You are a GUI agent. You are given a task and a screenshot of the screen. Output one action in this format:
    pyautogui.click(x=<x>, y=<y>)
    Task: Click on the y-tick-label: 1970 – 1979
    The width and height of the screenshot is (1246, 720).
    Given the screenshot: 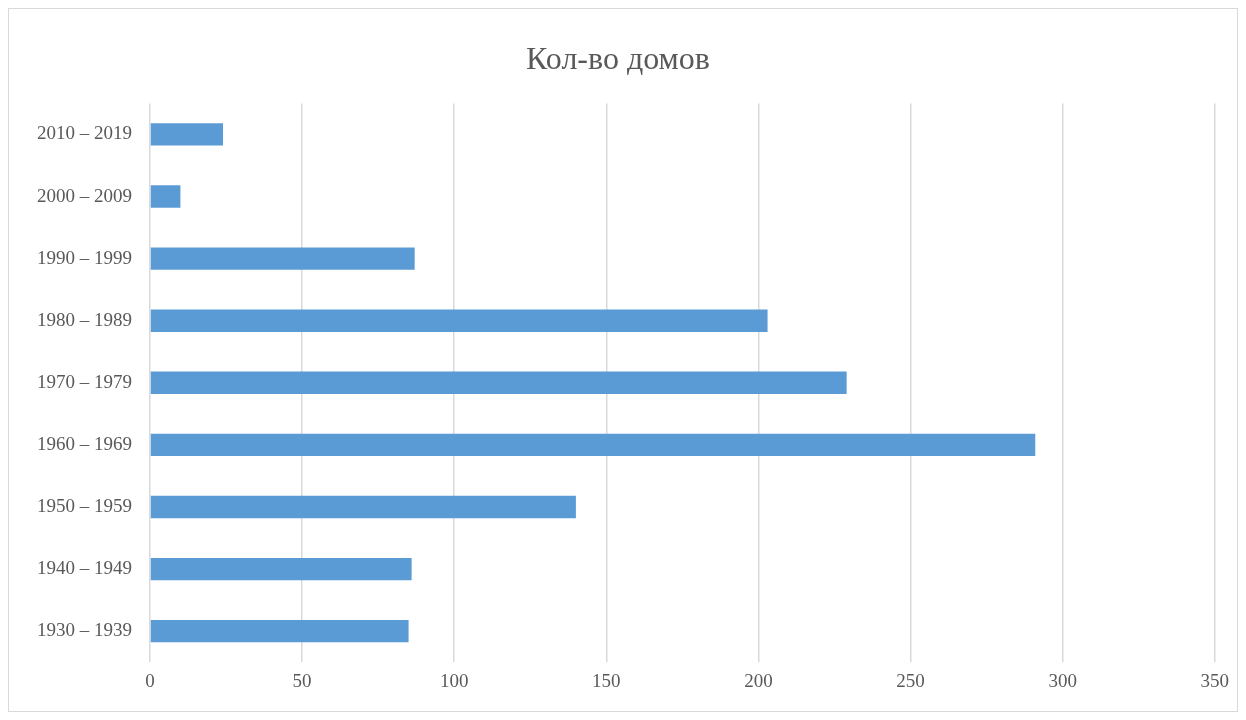 What is the action you would take?
    pyautogui.click(x=84, y=381)
    